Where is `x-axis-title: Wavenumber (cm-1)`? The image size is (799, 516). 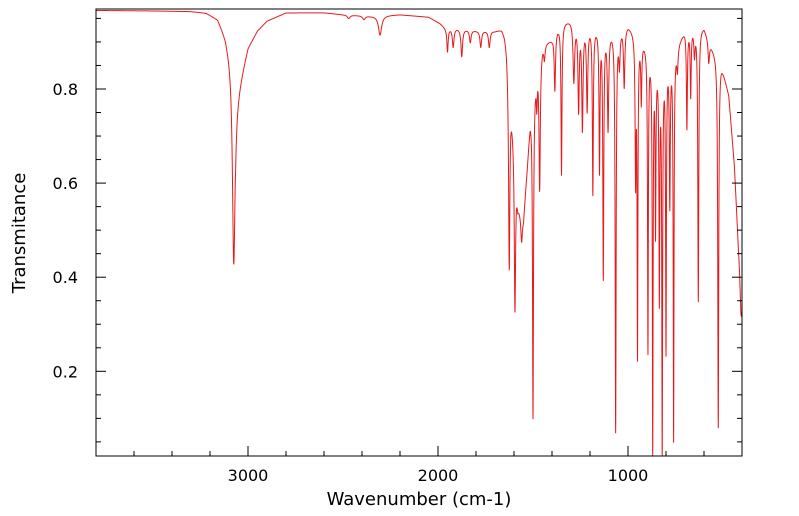 x-axis-title: Wavenumber (cm-1) is located at coordinates (419, 499).